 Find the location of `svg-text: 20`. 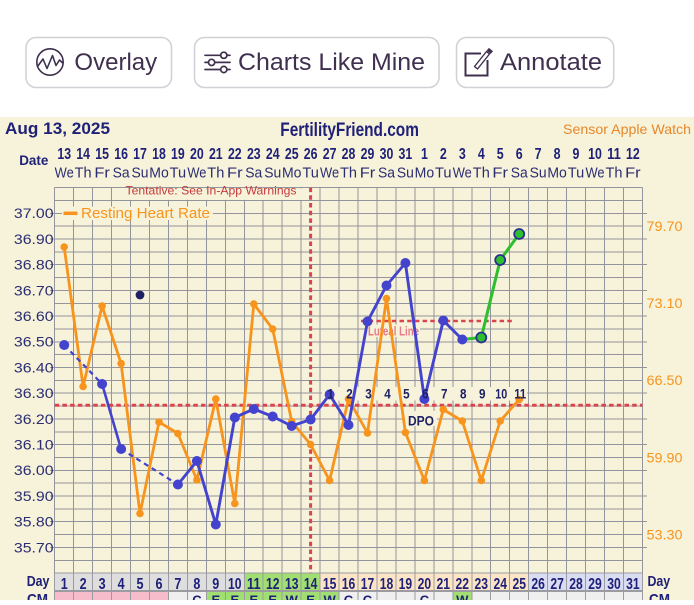

svg-text: 20 is located at coordinates (197, 154).